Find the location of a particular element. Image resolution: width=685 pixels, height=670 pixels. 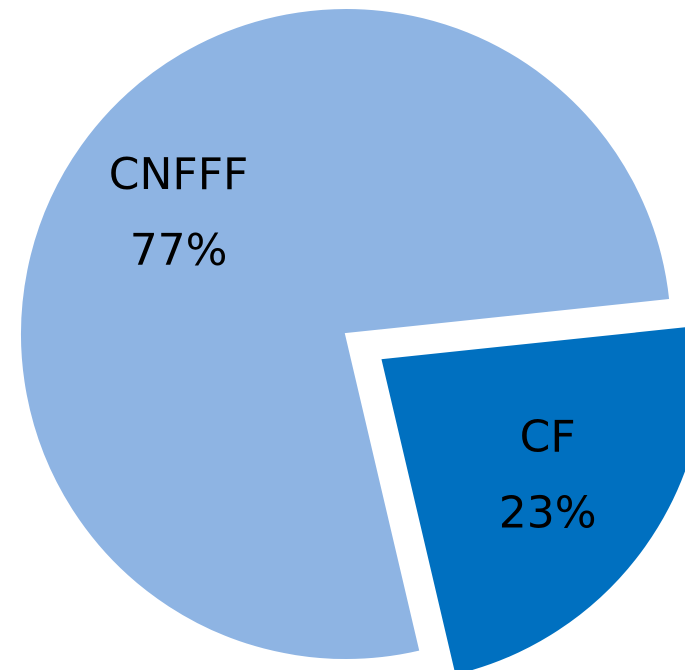

slice-category-label: CNFFF is located at coordinates (179, 174).